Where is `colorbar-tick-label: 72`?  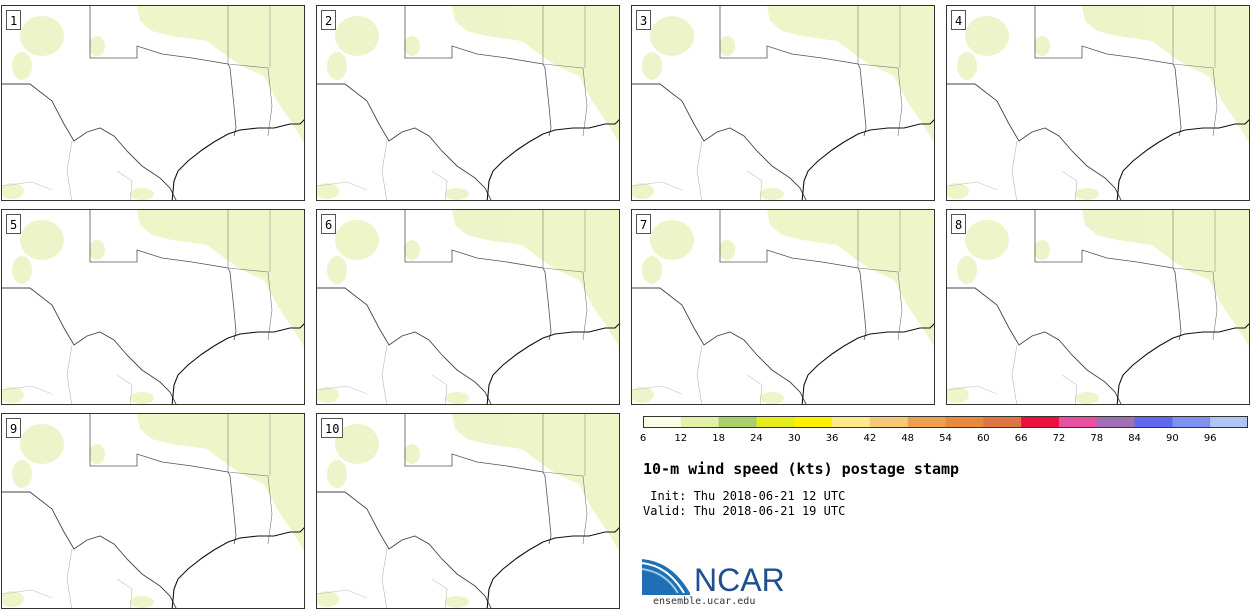
colorbar-tick-label: 72 is located at coordinates (1059, 438).